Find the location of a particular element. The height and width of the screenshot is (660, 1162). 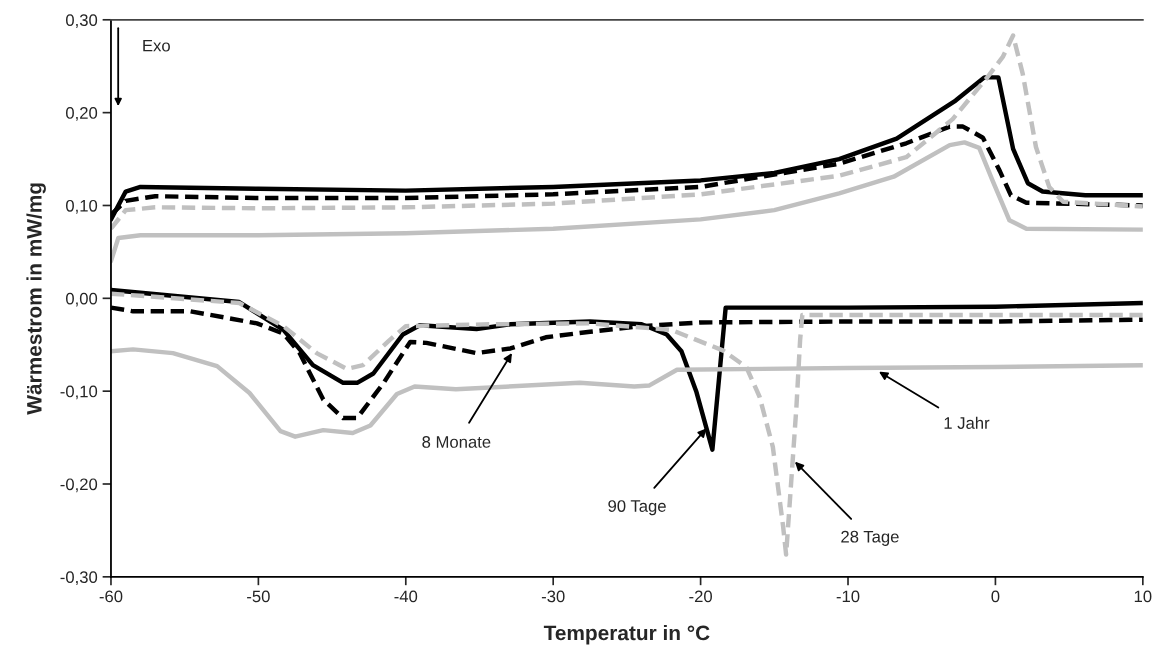

annotation: Exo is located at coordinates (156, 45).